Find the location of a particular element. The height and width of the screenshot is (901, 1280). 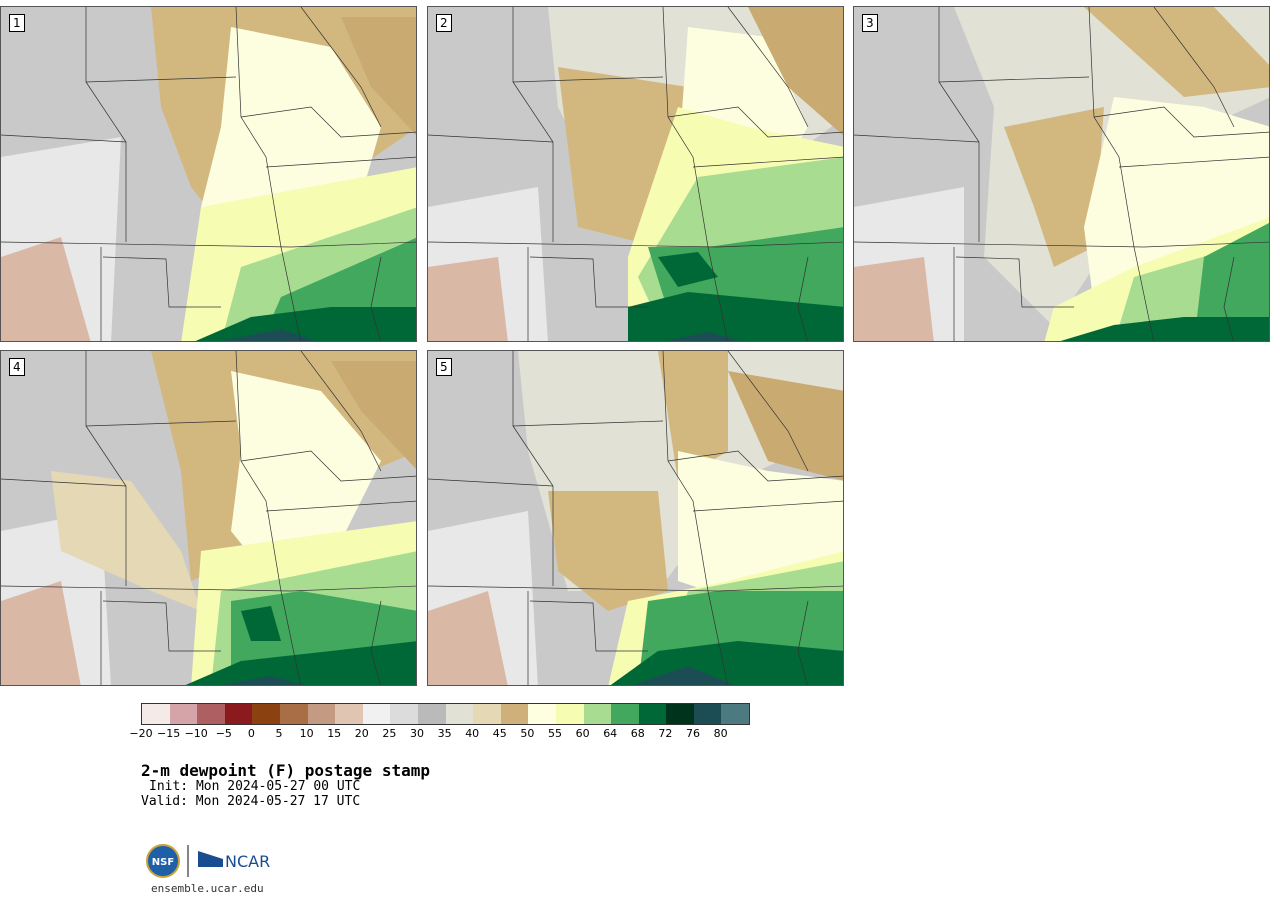

map-panel-5: 5 is located at coordinates (635, 518).